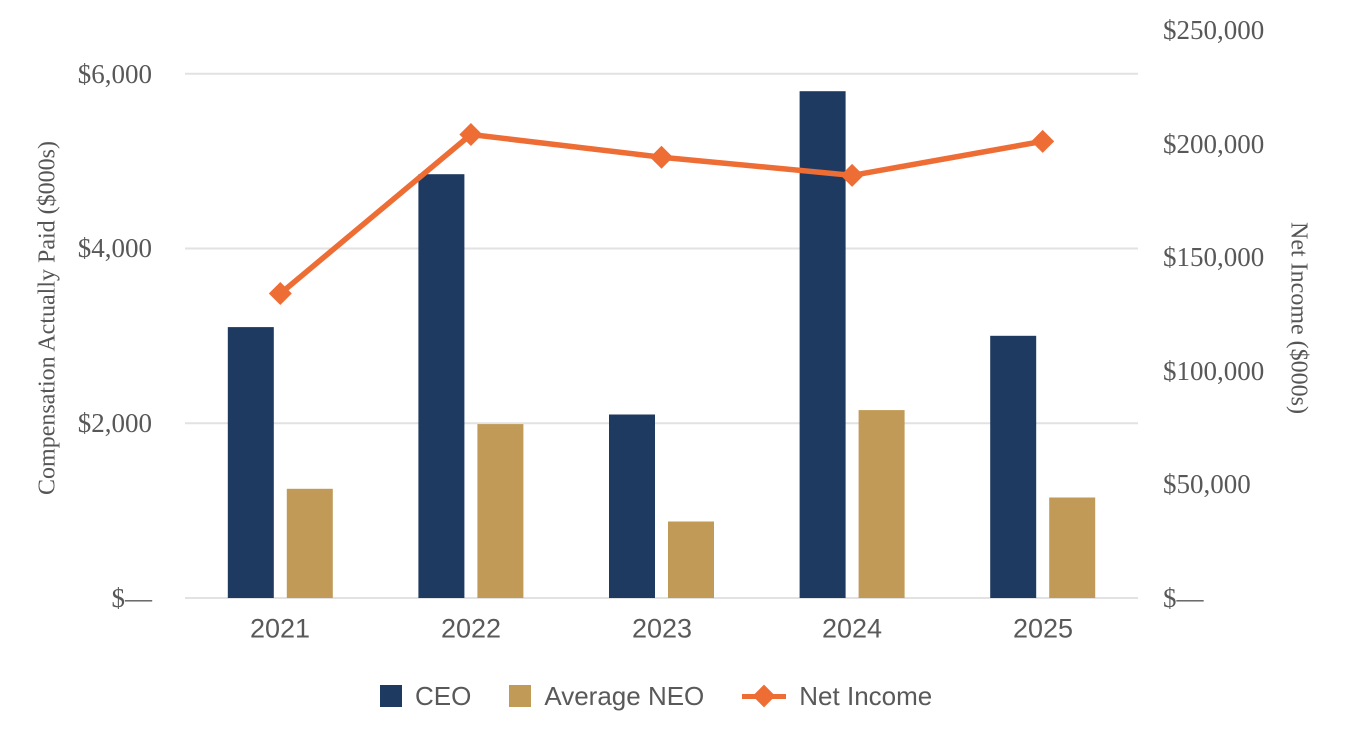 This screenshot has height=752, width=1350. Describe the element at coordinates (852, 628) in the screenshot. I see `x-axis-label-2024: 2024` at that location.